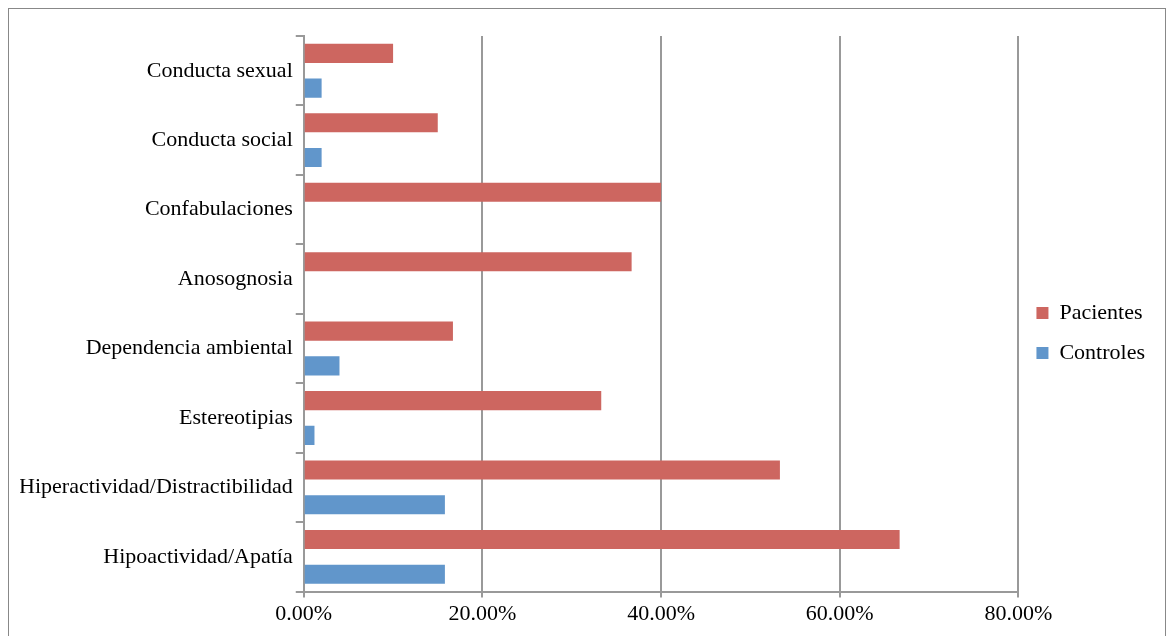  I want to click on y-tick-label: Hiperactividad/Distractibilidad, so click(156, 486).